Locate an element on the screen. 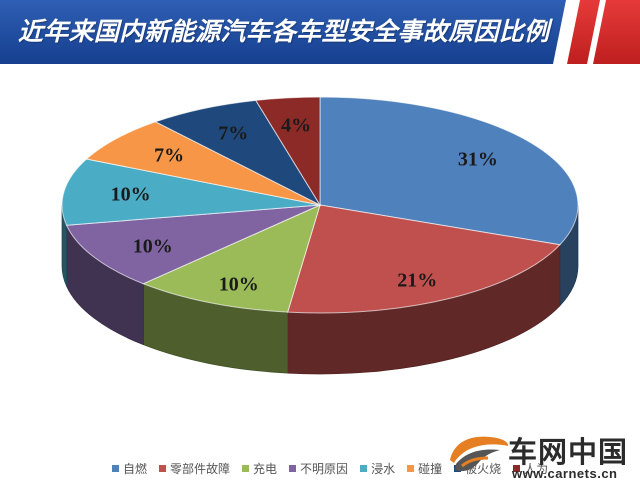  slice-value-label: 4% is located at coordinates (296, 125).